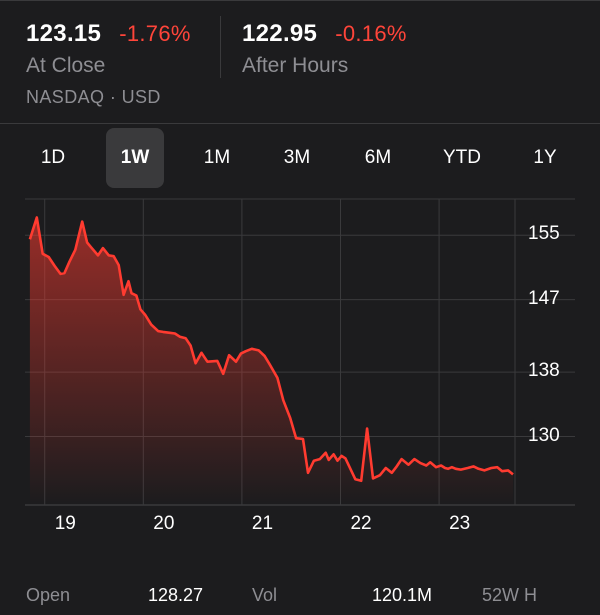 The image size is (600, 615). What do you see at coordinates (155, 33) in the screenshot?
I see `close-change: -1.76%` at bounding box center [155, 33].